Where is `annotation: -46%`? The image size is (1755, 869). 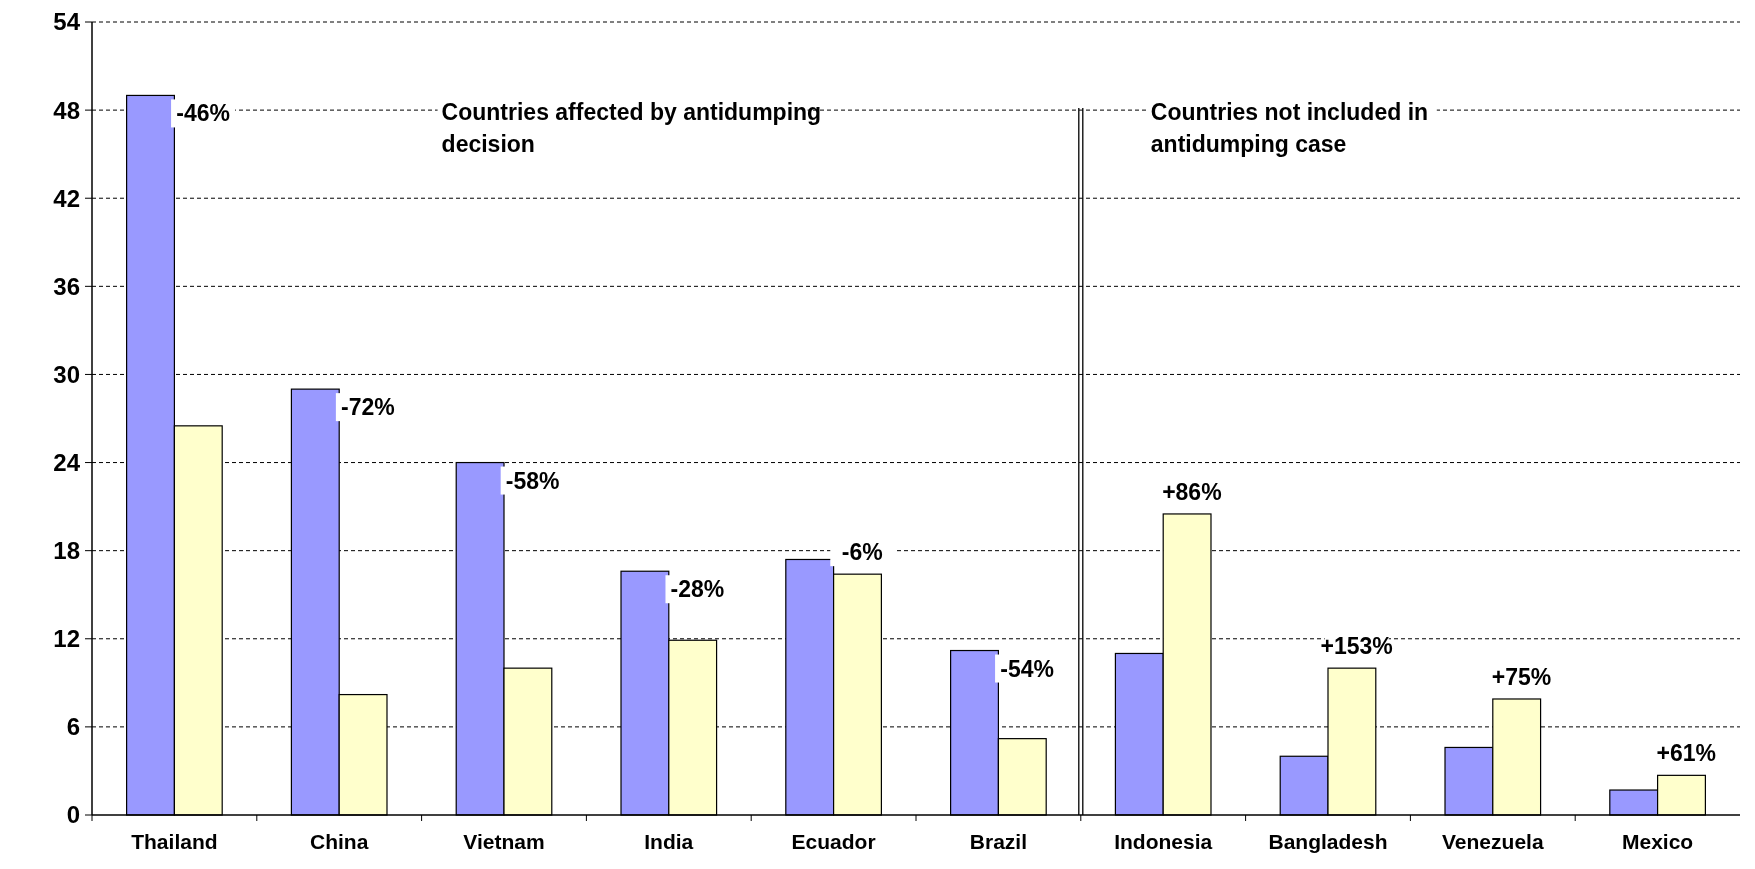
annotation: -46% is located at coordinates (203, 113).